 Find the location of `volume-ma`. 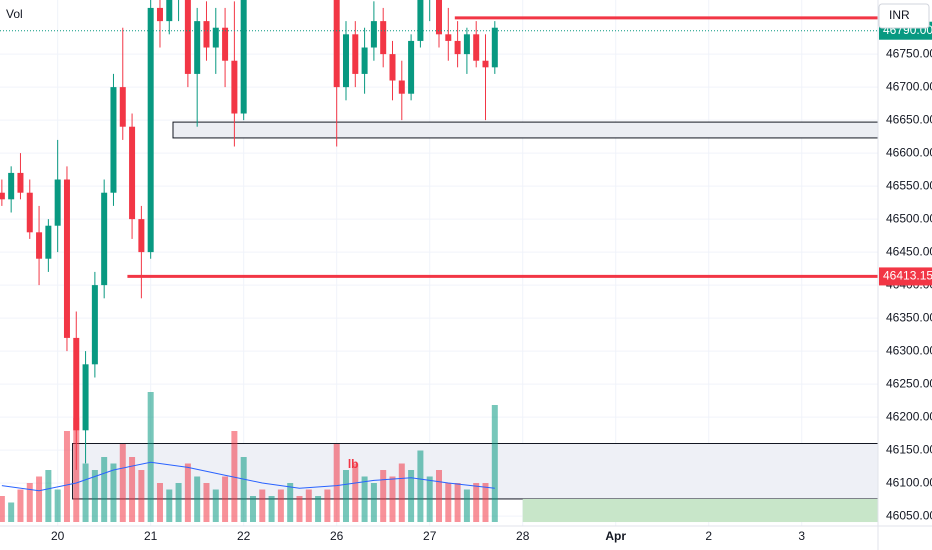

volume-ma is located at coordinates (248, 476).